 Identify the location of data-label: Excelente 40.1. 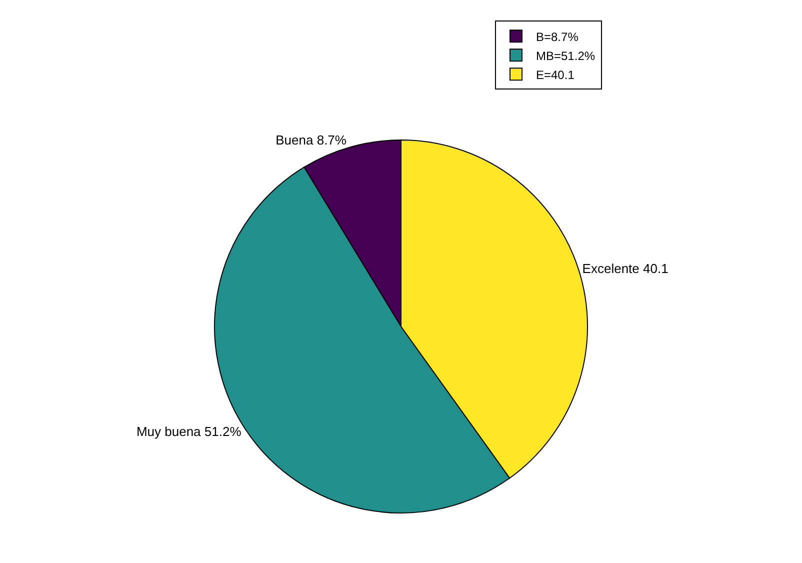
(625, 268).